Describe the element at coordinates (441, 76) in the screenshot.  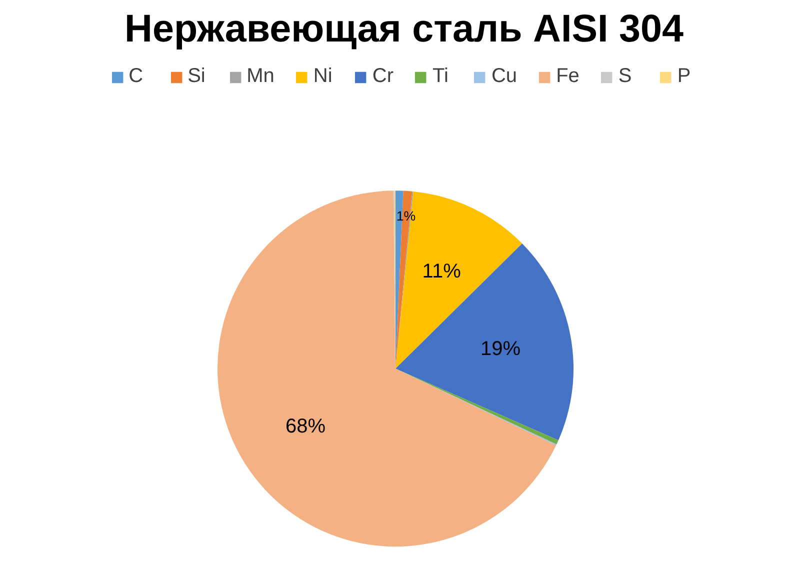
I see `legend-label: Ti` at that location.